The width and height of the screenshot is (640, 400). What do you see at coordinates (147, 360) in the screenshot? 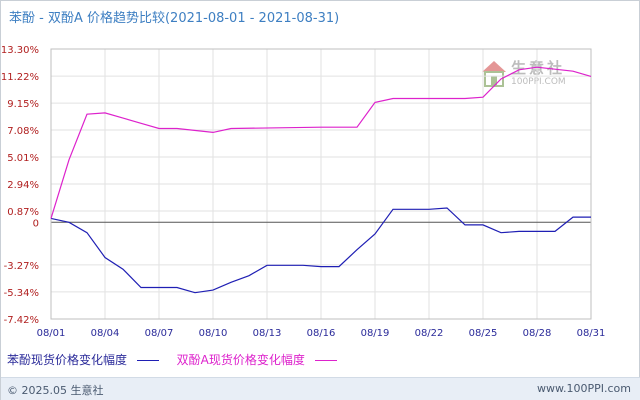
I see `legend-swatch-phenol` at bounding box center [147, 360].